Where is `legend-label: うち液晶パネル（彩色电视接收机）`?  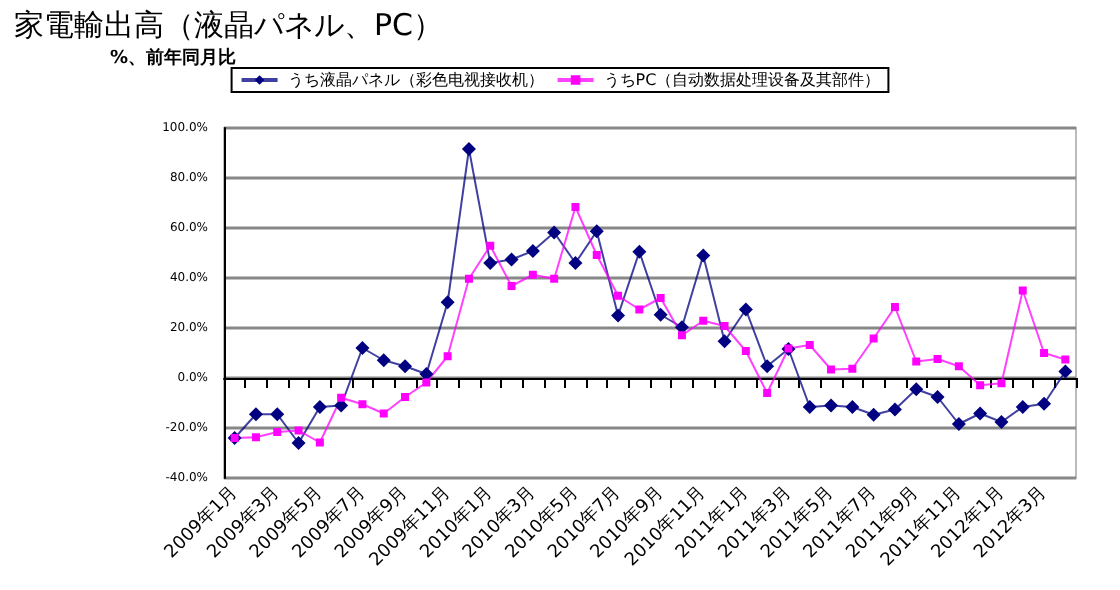 legend-label: うち液晶パネル（彩色电视接收机） is located at coordinates (415, 80).